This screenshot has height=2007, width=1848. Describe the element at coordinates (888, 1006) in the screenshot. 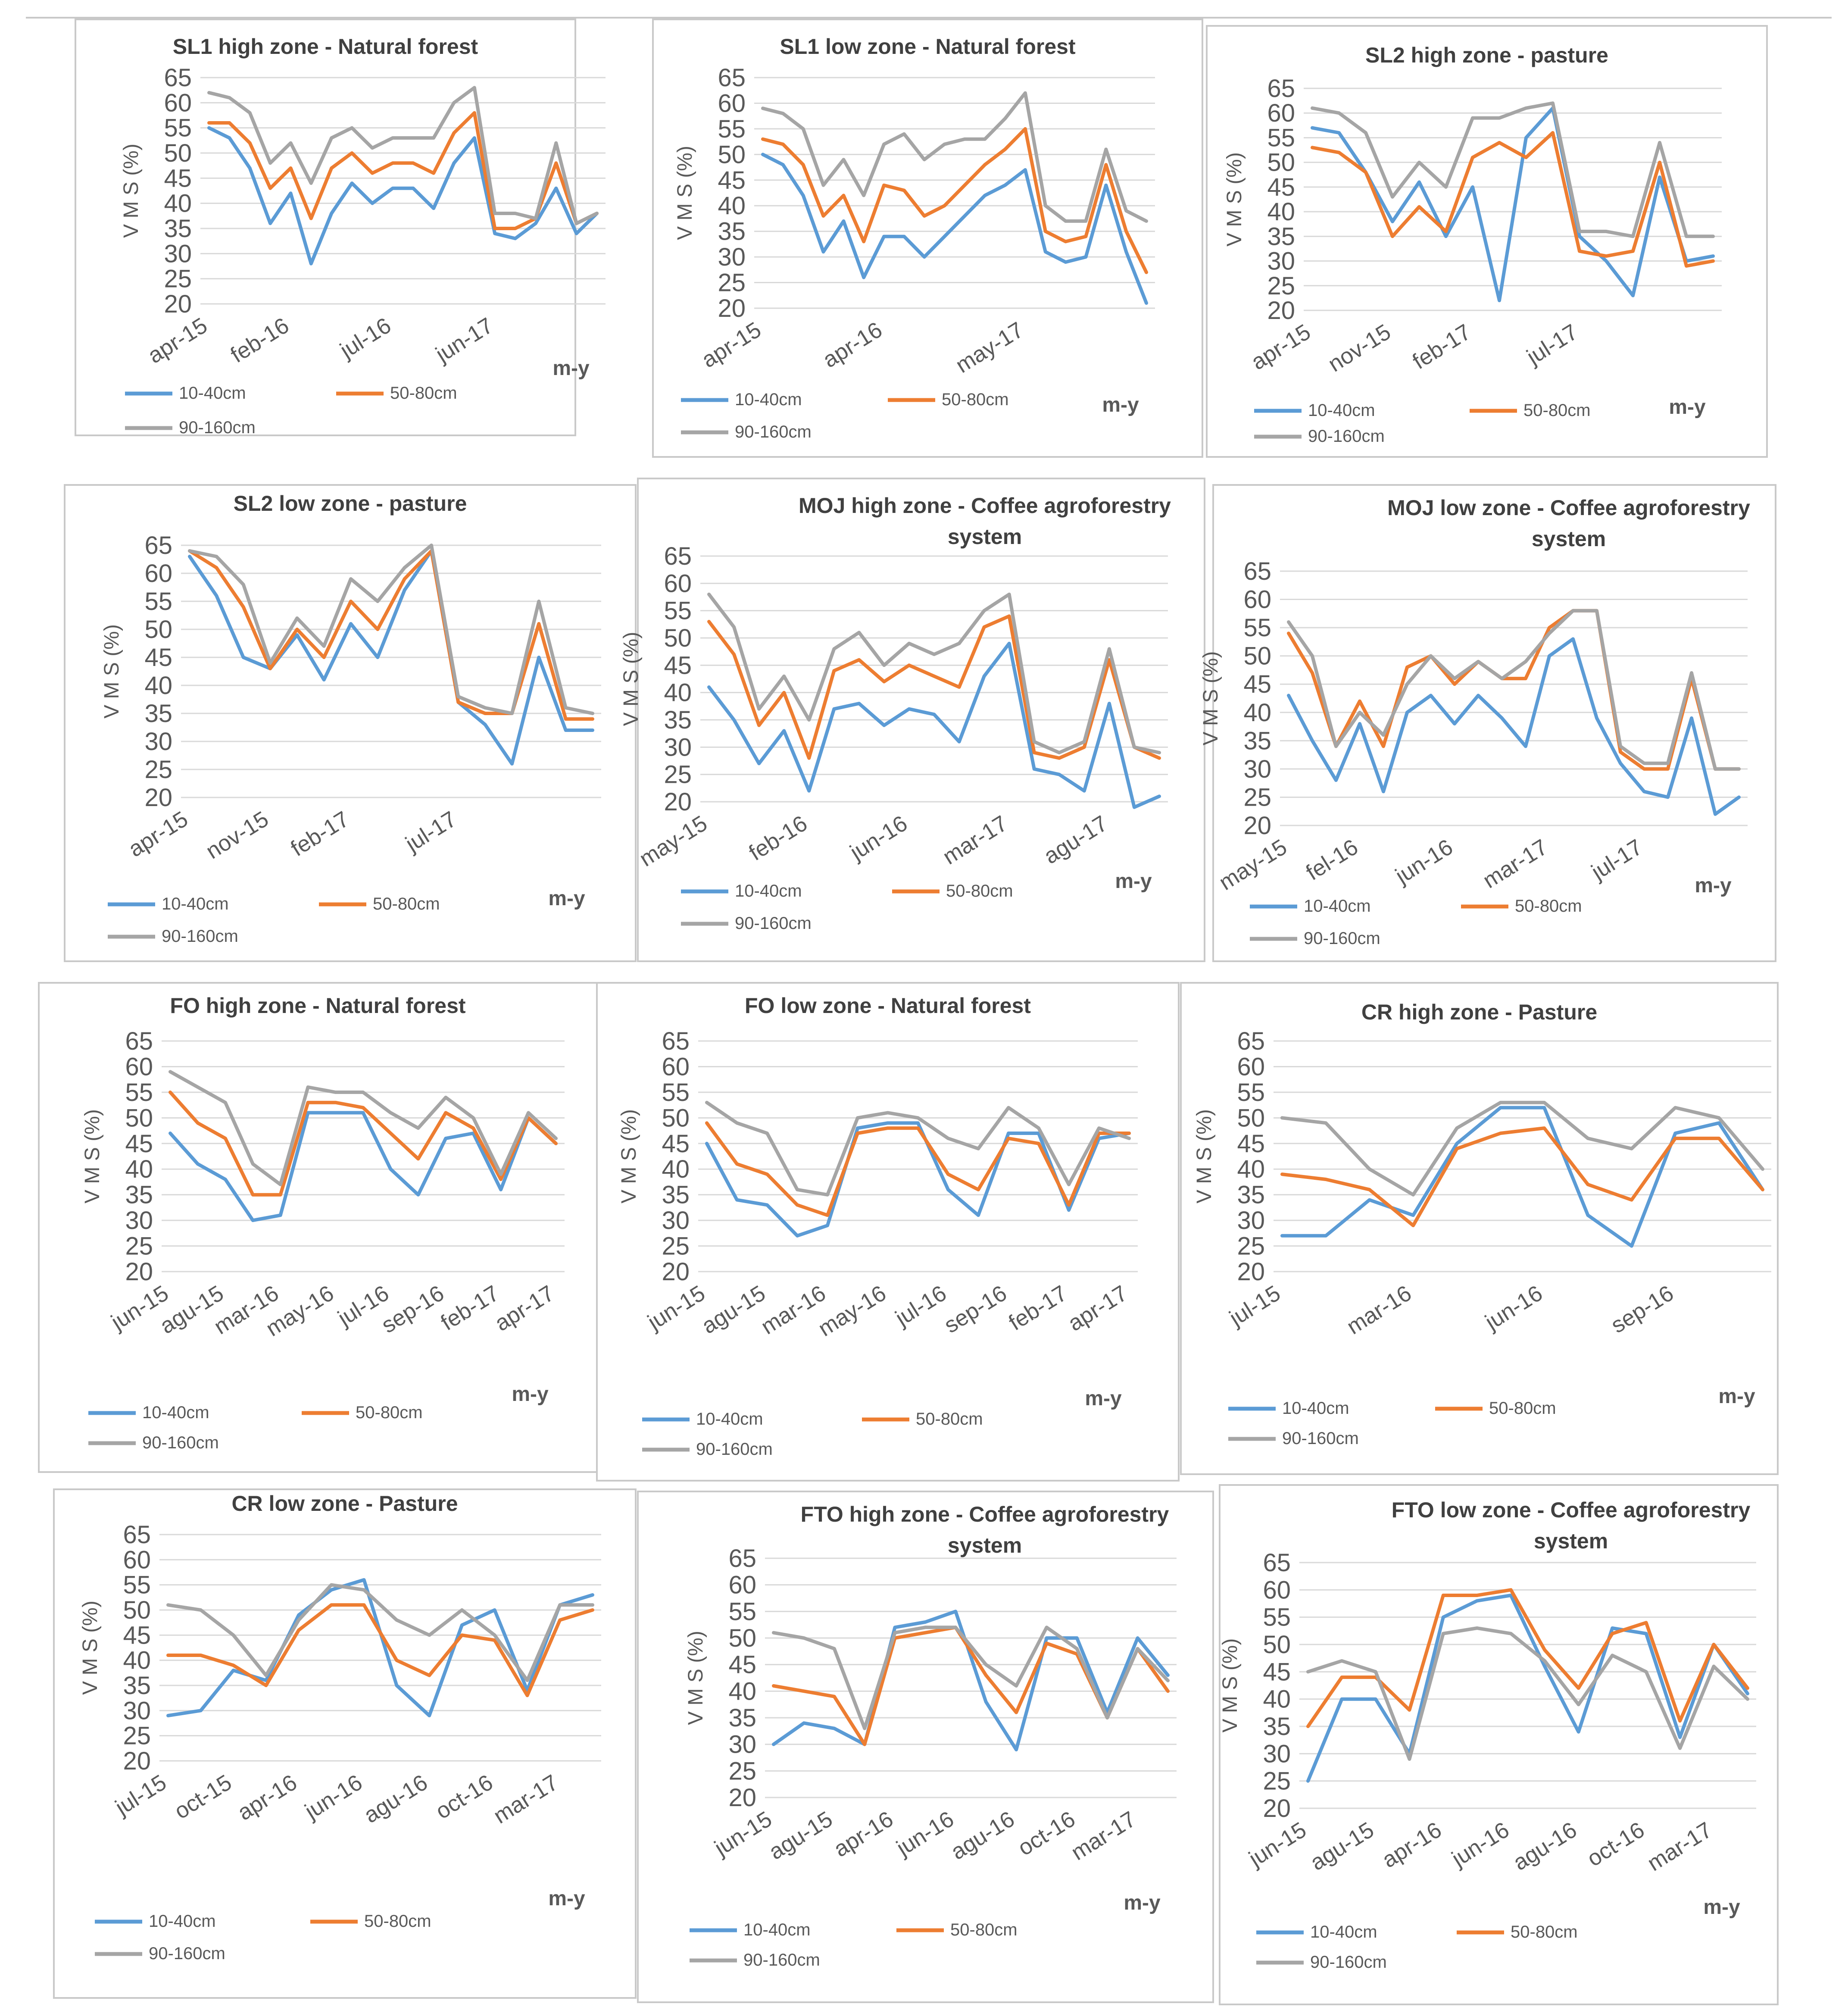

I see `chart-title: FO low zone - Natural forest` at that location.